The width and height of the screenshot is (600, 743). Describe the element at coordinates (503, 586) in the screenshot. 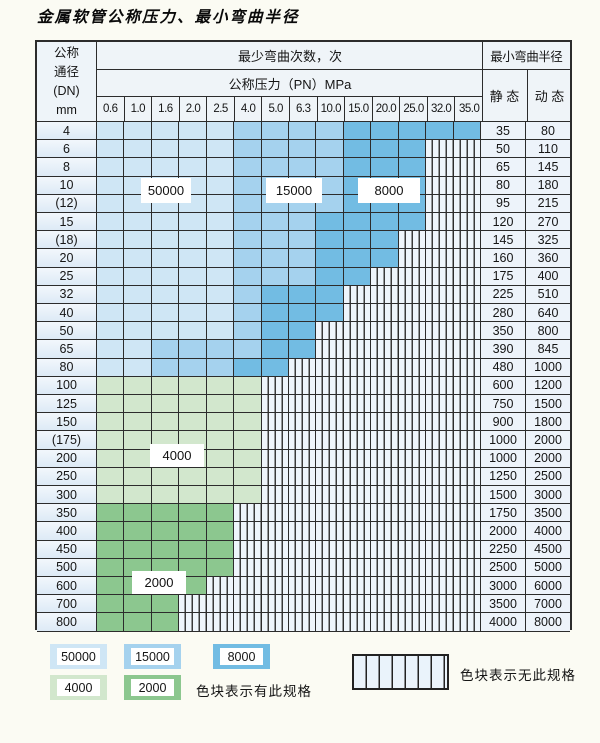

I see `static-cell: 3000` at that location.